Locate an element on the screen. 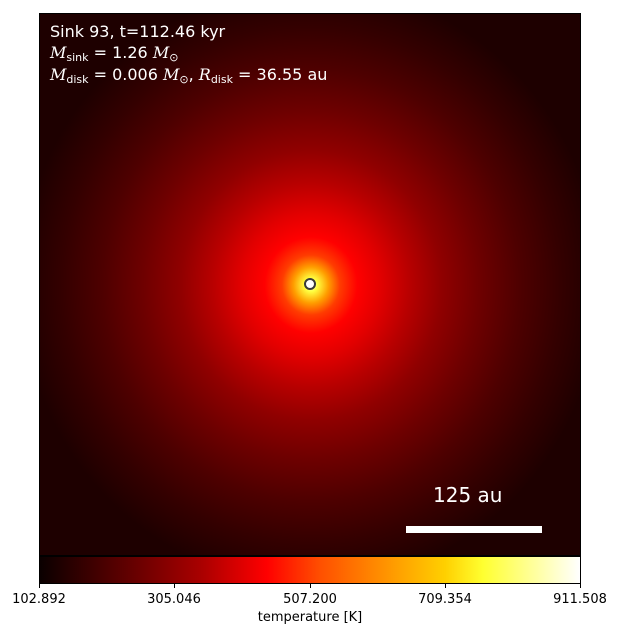 The height and width of the screenshot is (636, 619). sink-time-label: Sink 93, t=112.46 kyr is located at coordinates (138, 31).